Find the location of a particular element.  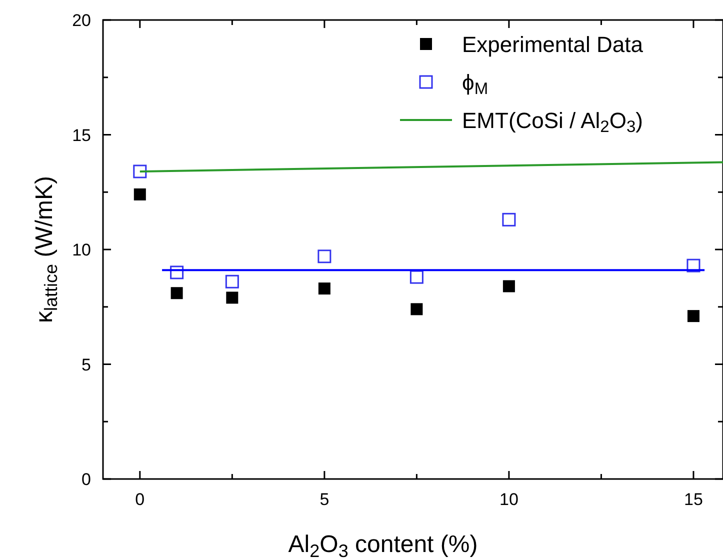

x-axis-title: Al$_{2}$O$_{3}$ content (%) is located at coordinates (383, 545).